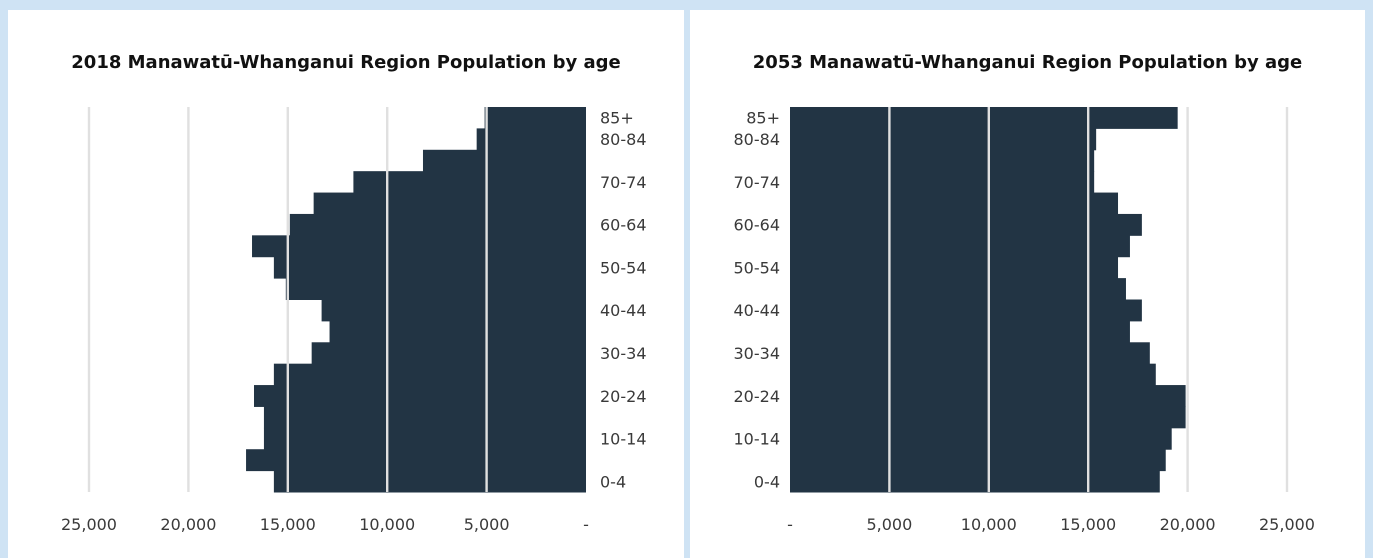  Describe the element at coordinates (325, 524) in the screenshot. I see `x-axis: 25,000 20,000 15,000 10,000 5,000 -` at that location.